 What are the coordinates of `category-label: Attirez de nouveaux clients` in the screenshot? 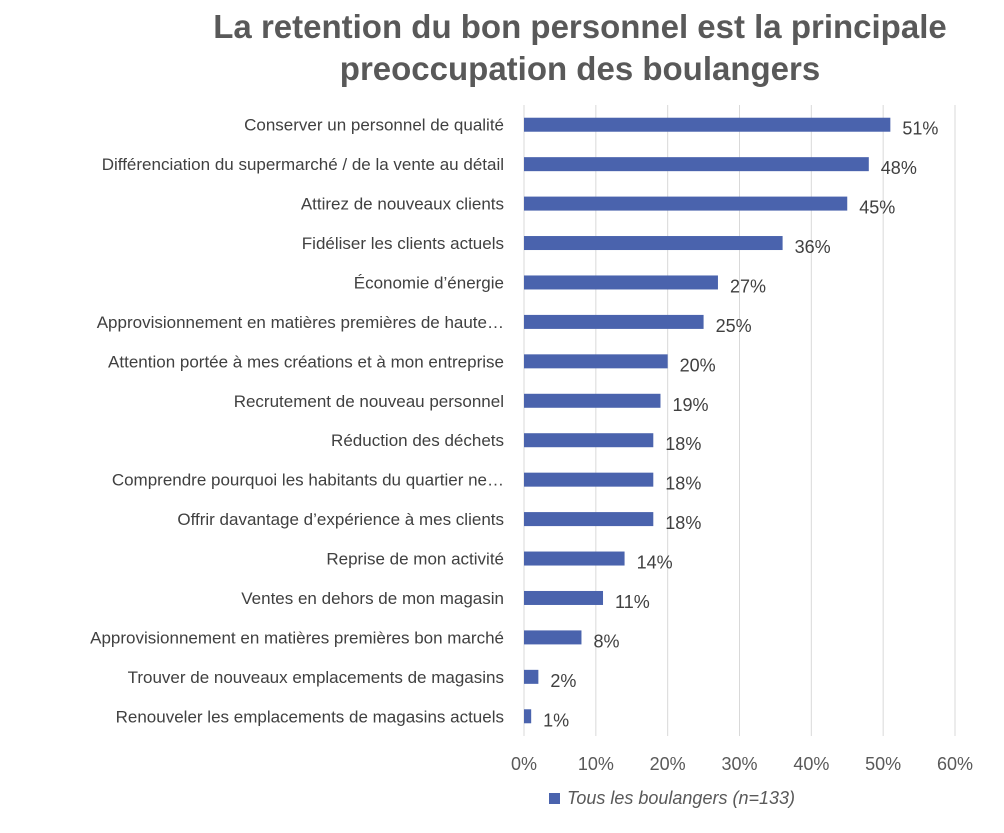 It's located at (402, 204).